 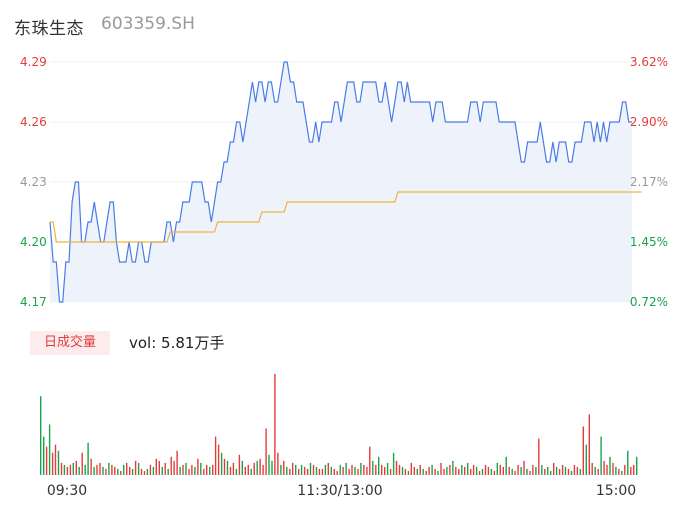 What do you see at coordinates (649, 182) in the screenshot?
I see `right-percent-axis: 3.62% 2.90% 2.17% 1.45% 0.72%` at bounding box center [649, 182].